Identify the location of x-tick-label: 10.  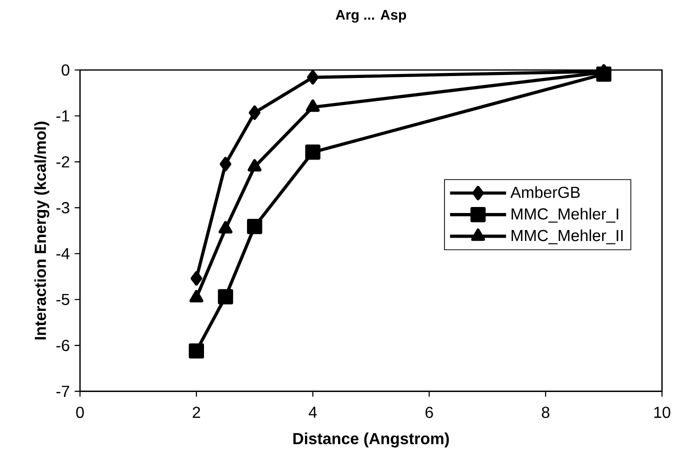
(662, 412).